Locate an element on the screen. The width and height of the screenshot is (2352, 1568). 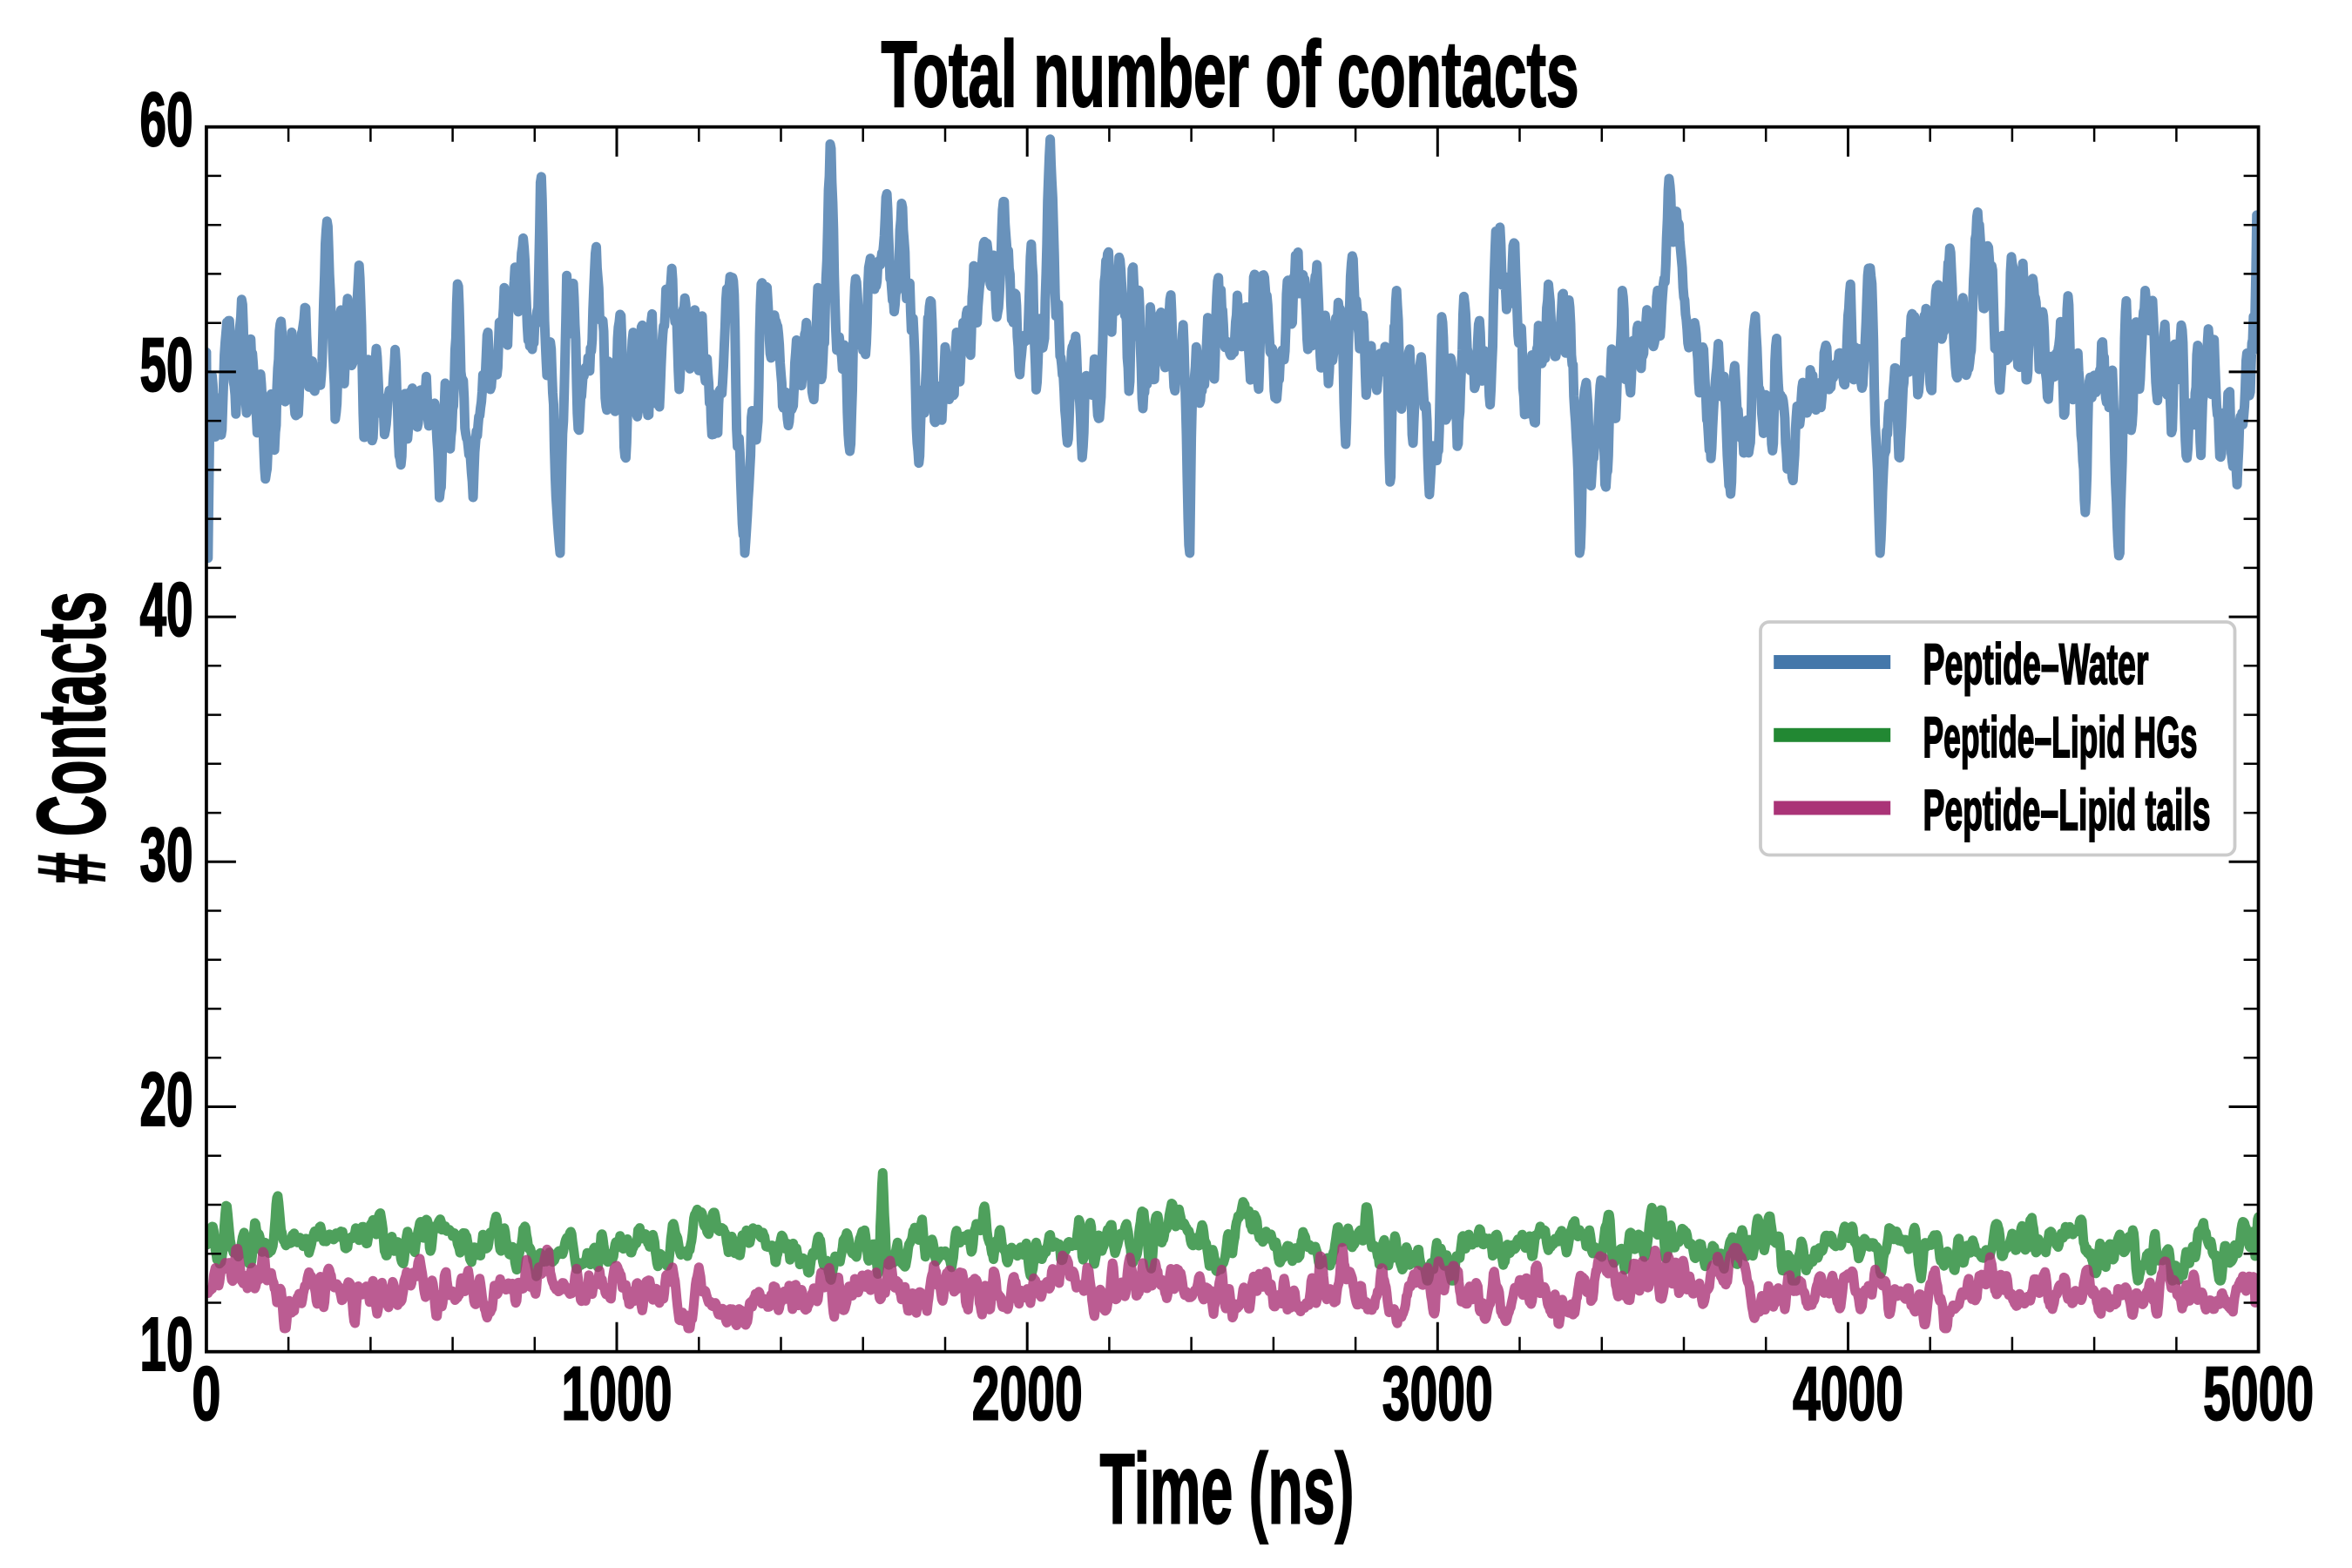
svg-text: Peptide–Lipid HGs is located at coordinates (2060, 737).